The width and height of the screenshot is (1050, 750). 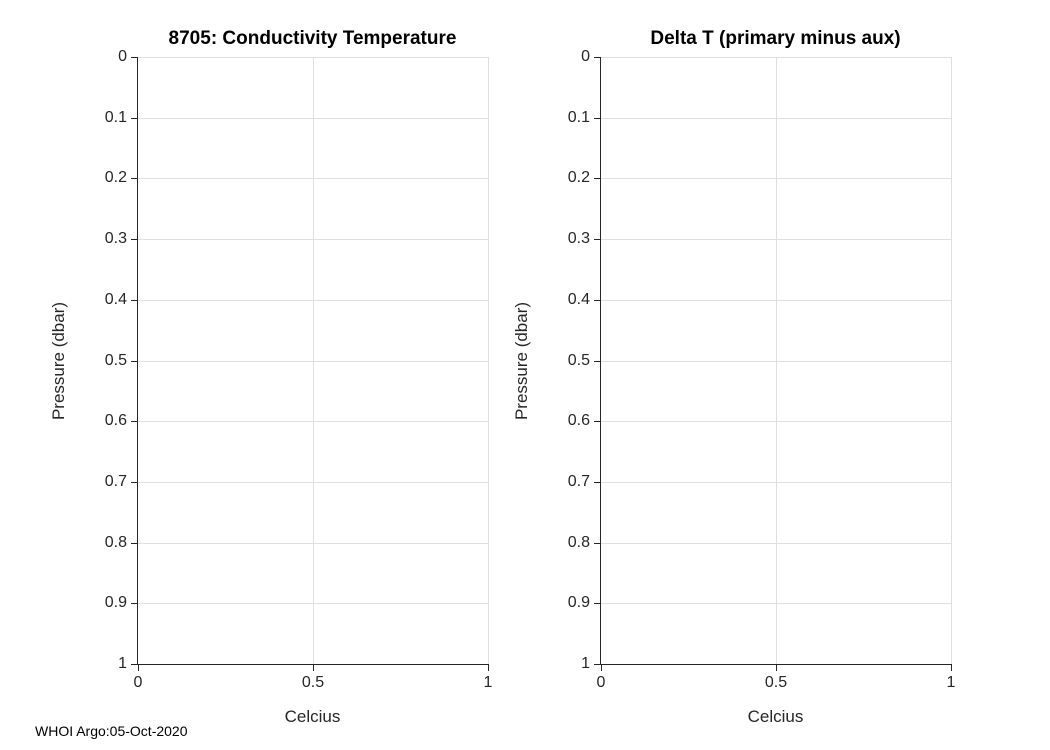 What do you see at coordinates (111, 731) in the screenshot?
I see `footer-annotation: WHOI Argo:05-Oct-2020` at bounding box center [111, 731].